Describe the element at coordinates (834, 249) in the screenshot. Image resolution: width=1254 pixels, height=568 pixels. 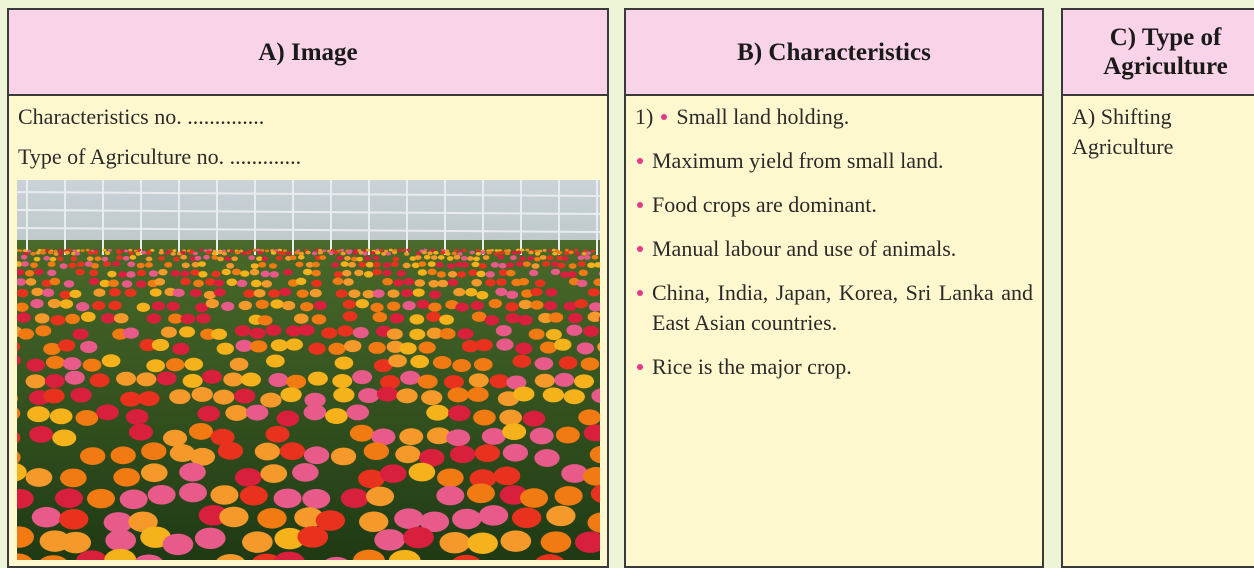
I see `bullet-item: Manual labour and use of animals.` at that location.